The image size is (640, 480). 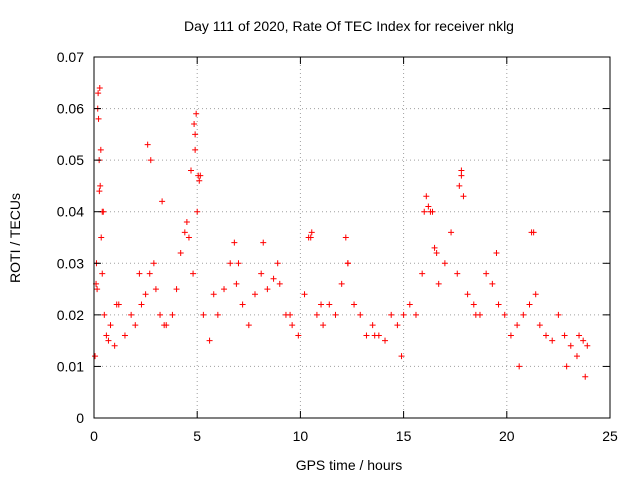 I want to click on x-tick-labels: 0 5 10 15 20 25, so click(x=354, y=436).